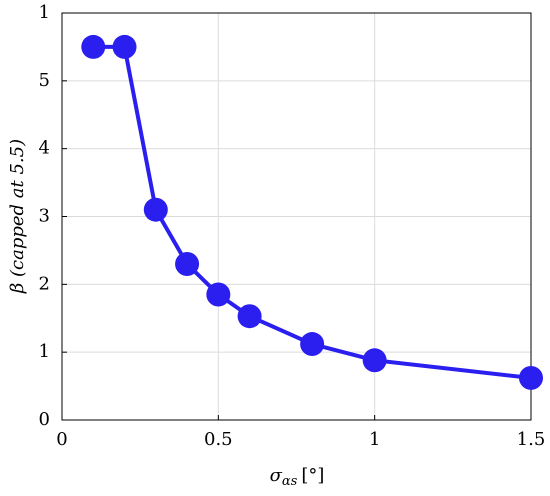 The height and width of the screenshot is (496, 550). Describe the element at coordinates (17, 216) in the screenshot. I see `y-axis-label: β (capped at 5.5)` at that location.